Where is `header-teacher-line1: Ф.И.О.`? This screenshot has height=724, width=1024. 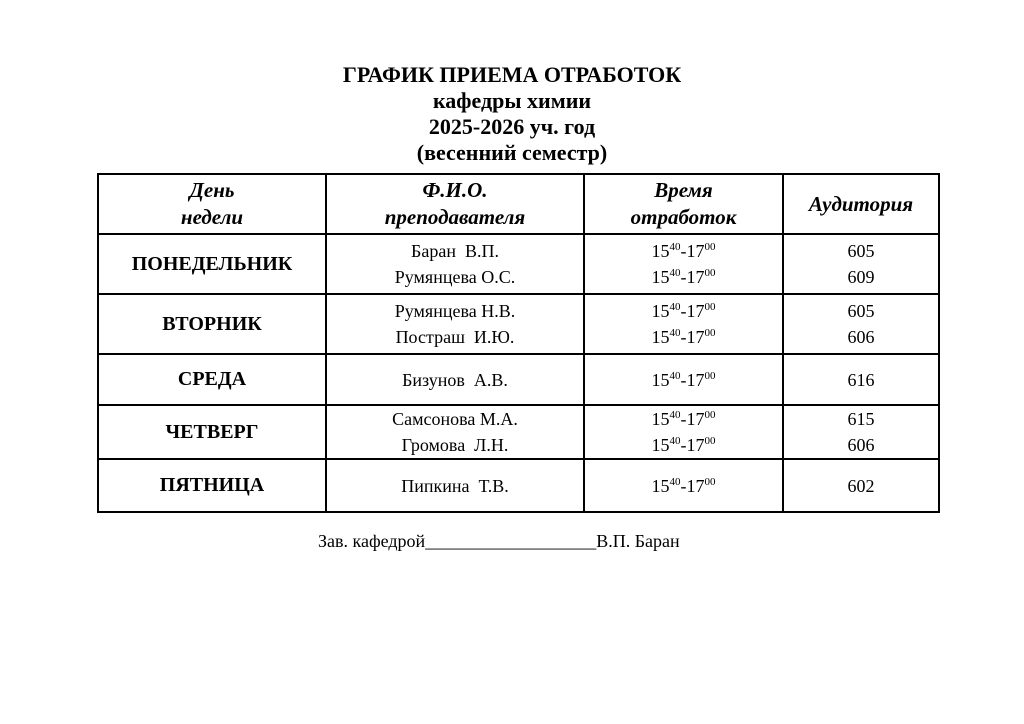 header-teacher-line1: Ф.И.О. is located at coordinates (455, 190).